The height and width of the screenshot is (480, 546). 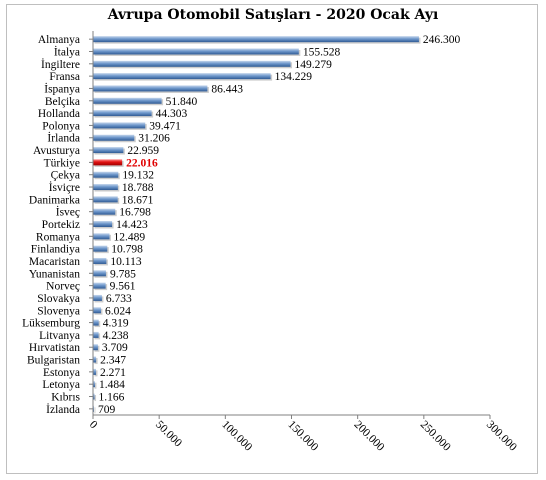 What do you see at coordinates (442, 40) in the screenshot?
I see `value-label: 246.300` at bounding box center [442, 40].